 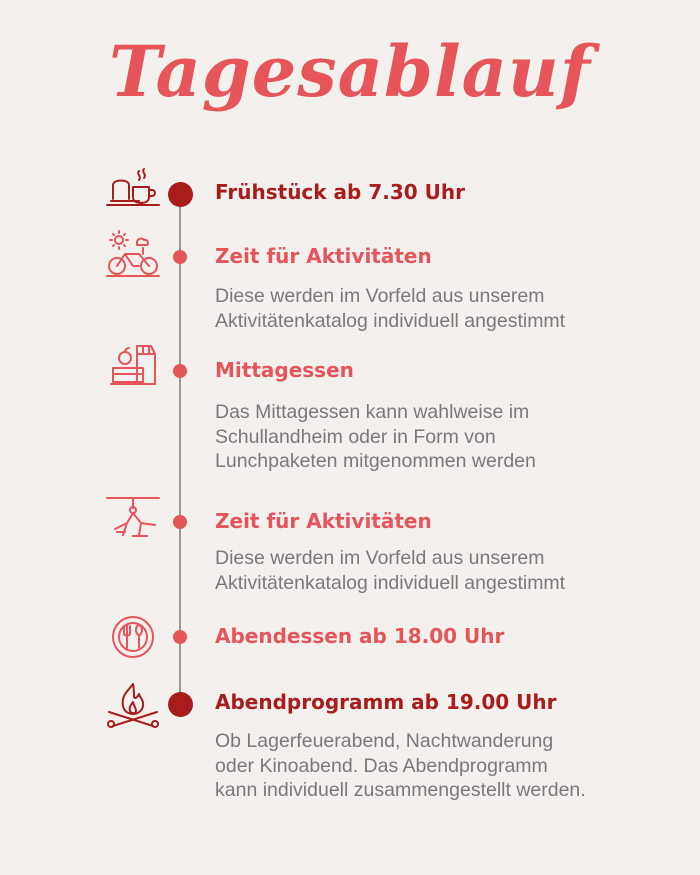 I want to click on description-line: Schullandheim oder in Form von, so click(x=355, y=436).